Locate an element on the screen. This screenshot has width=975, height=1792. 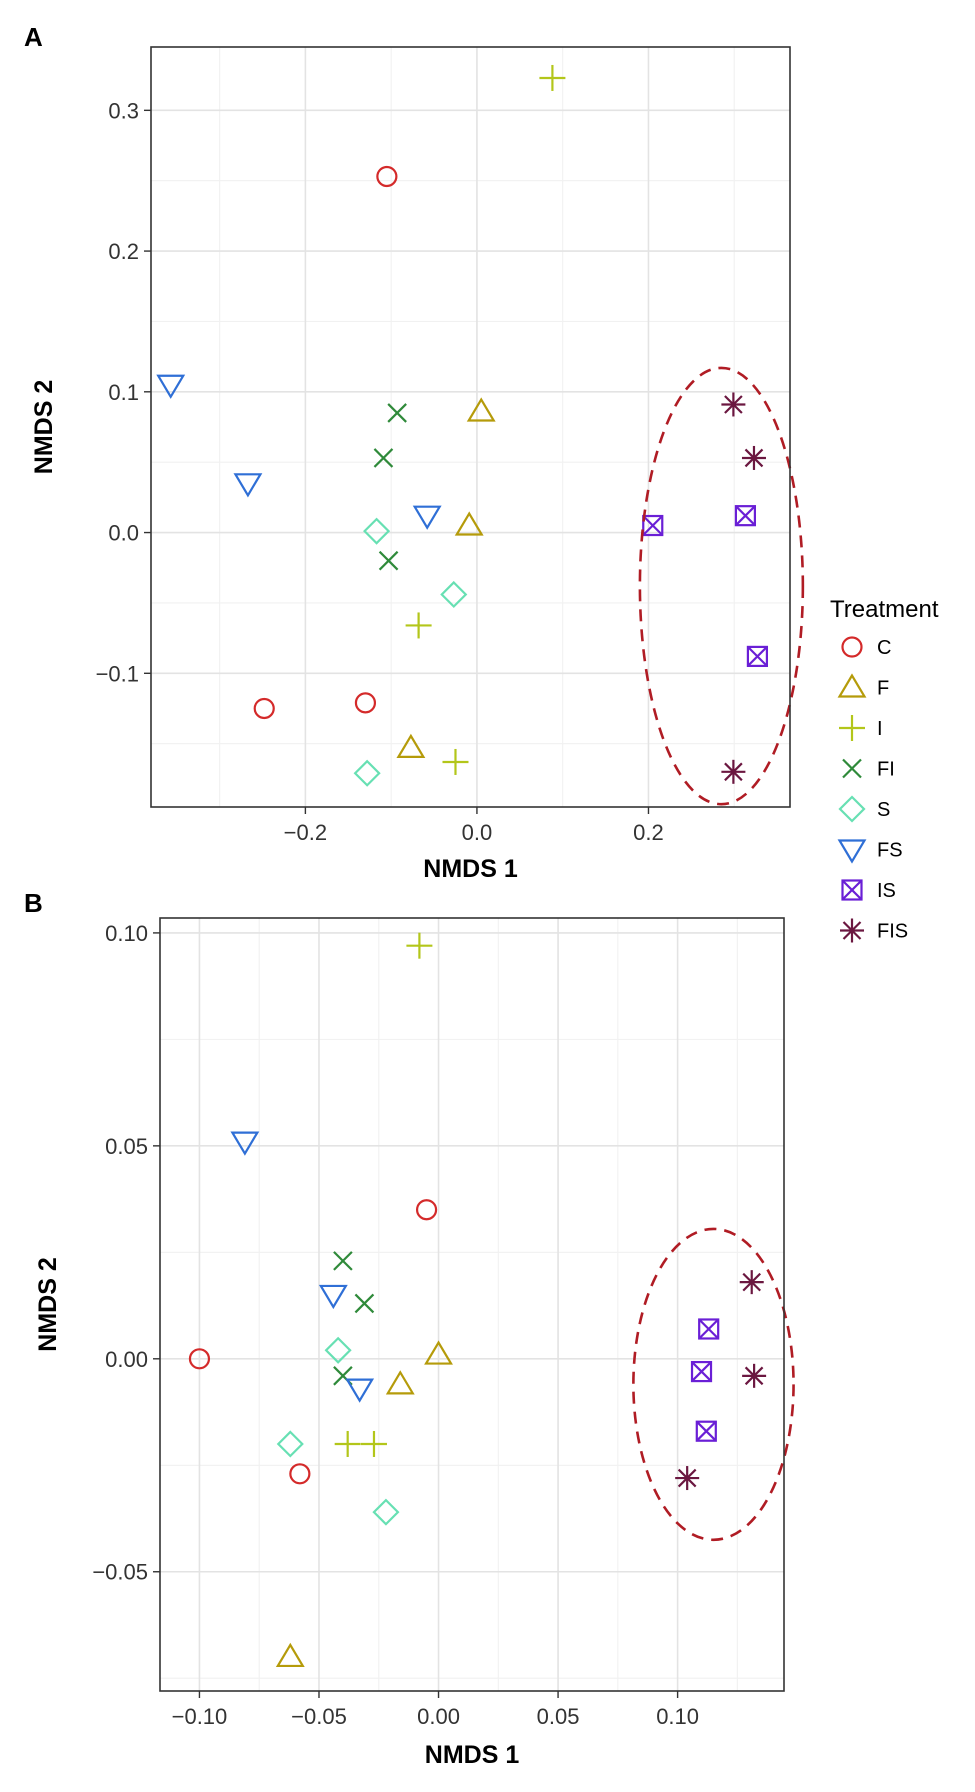
panel-a-y-axis-title: NMDS 2 is located at coordinates (44, 427).